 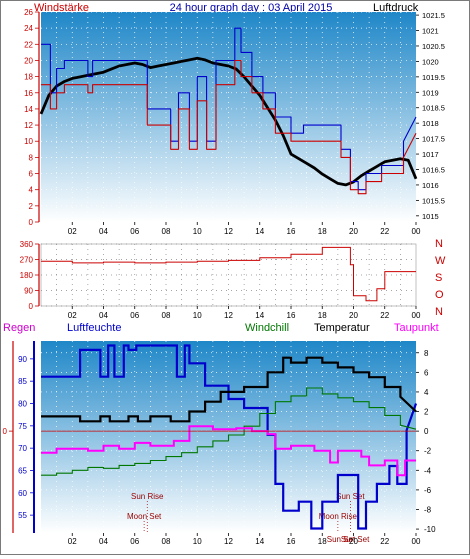 What do you see at coordinates (22, 426) in the screenshot?
I see `humidity-tick-label: 75` at bounding box center [22, 426].